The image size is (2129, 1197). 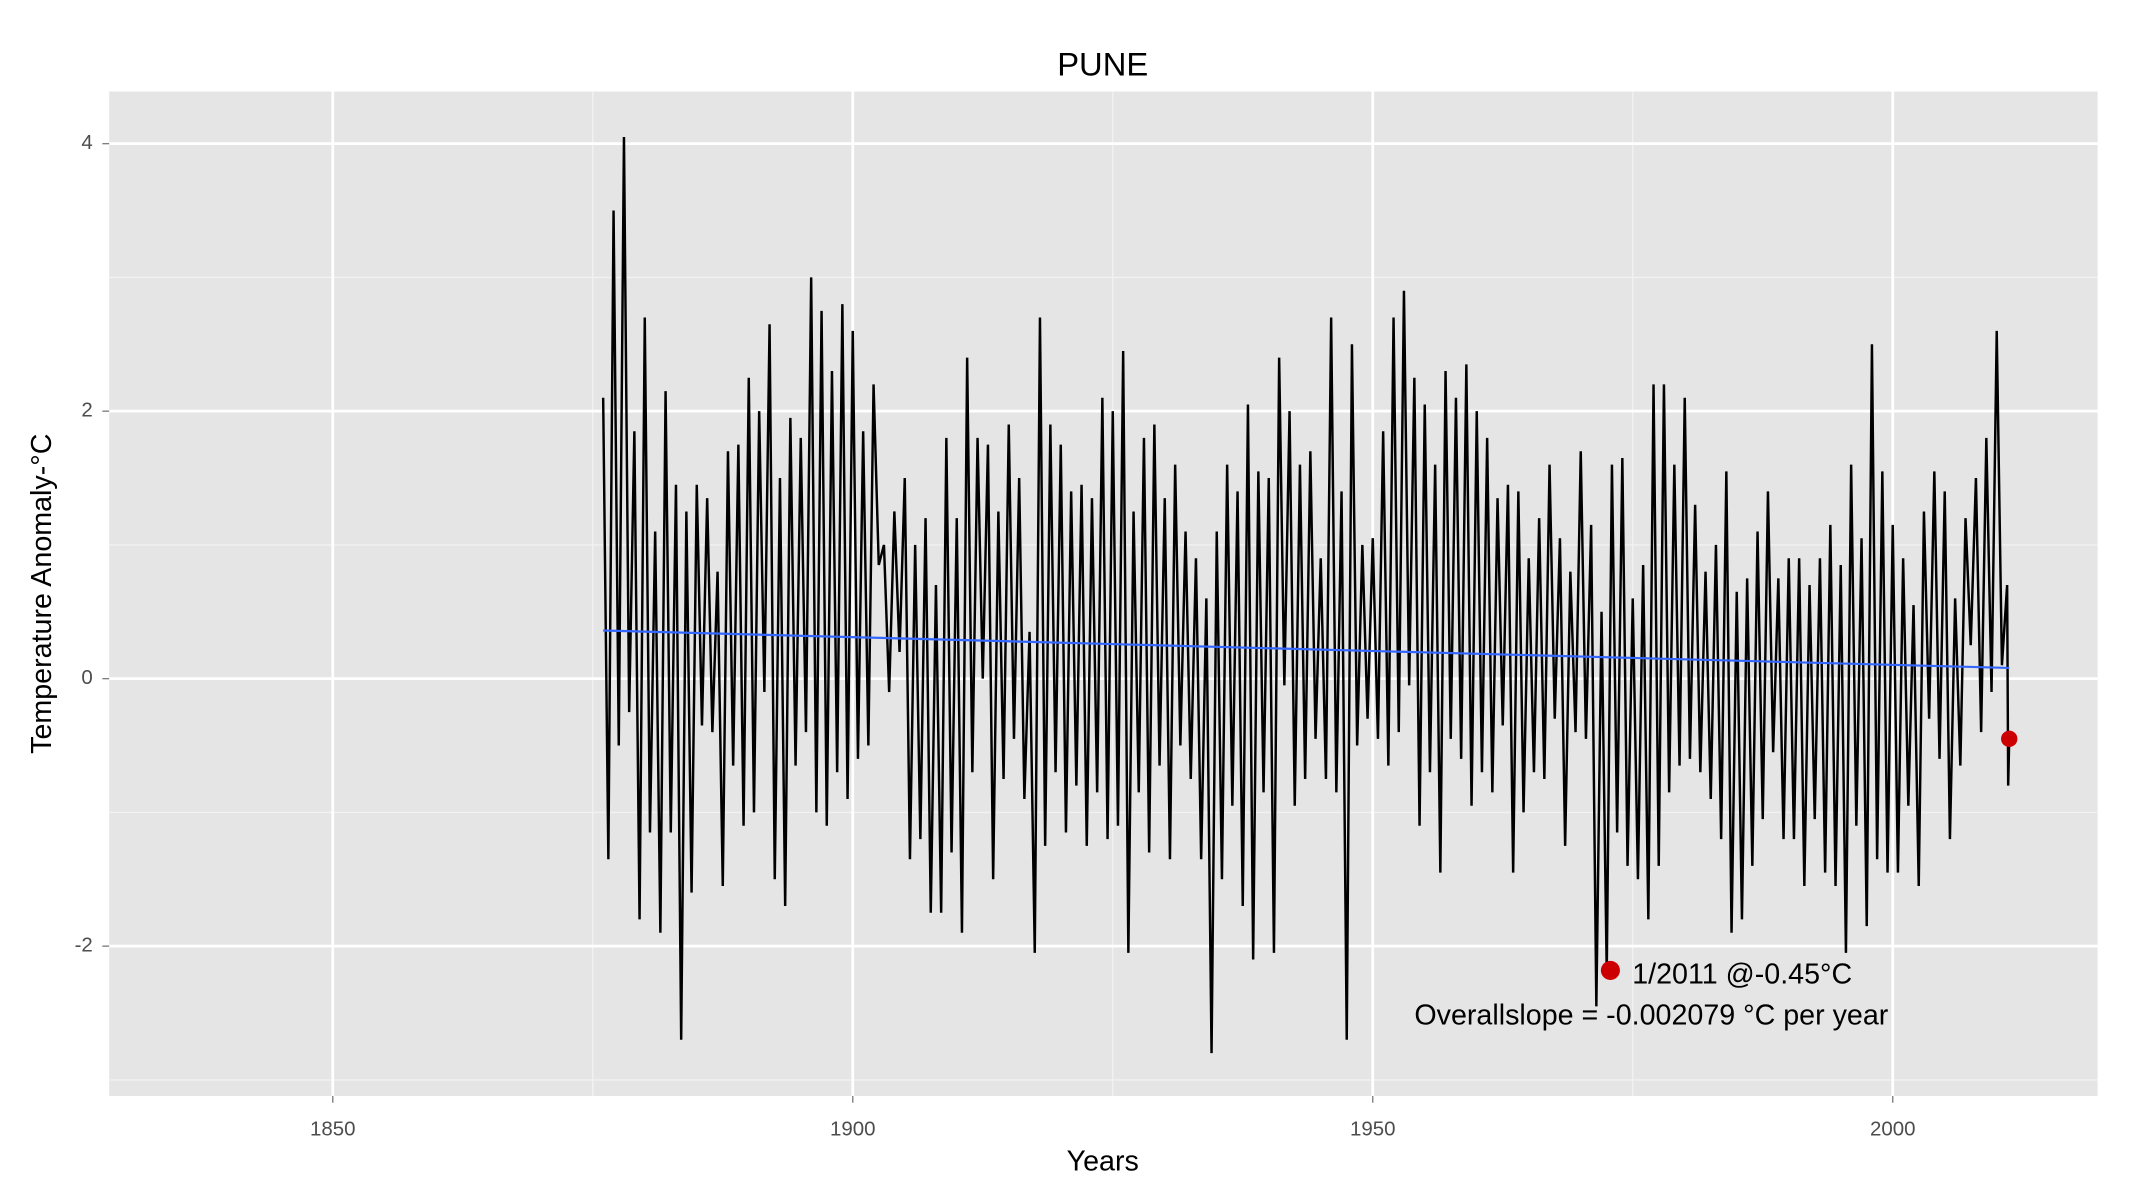 What do you see at coordinates (1742, 974) in the screenshot?
I see `annotation: 1/2011 @-0.45°C` at bounding box center [1742, 974].